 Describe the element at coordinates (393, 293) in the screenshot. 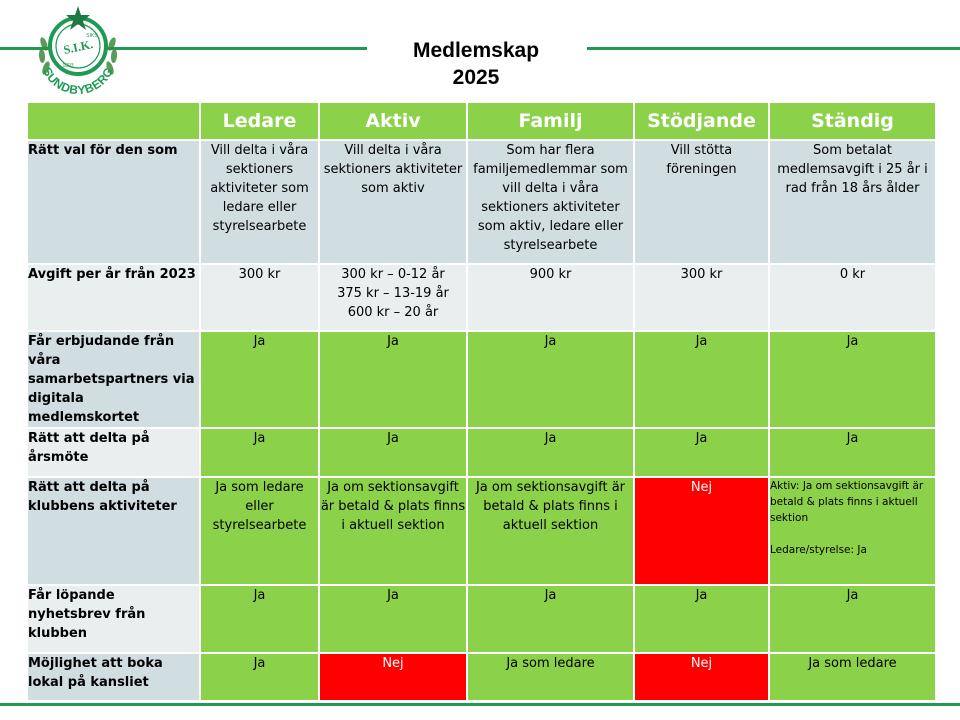

I see `fee-tier: 375 kr – 13-19 år` at that location.